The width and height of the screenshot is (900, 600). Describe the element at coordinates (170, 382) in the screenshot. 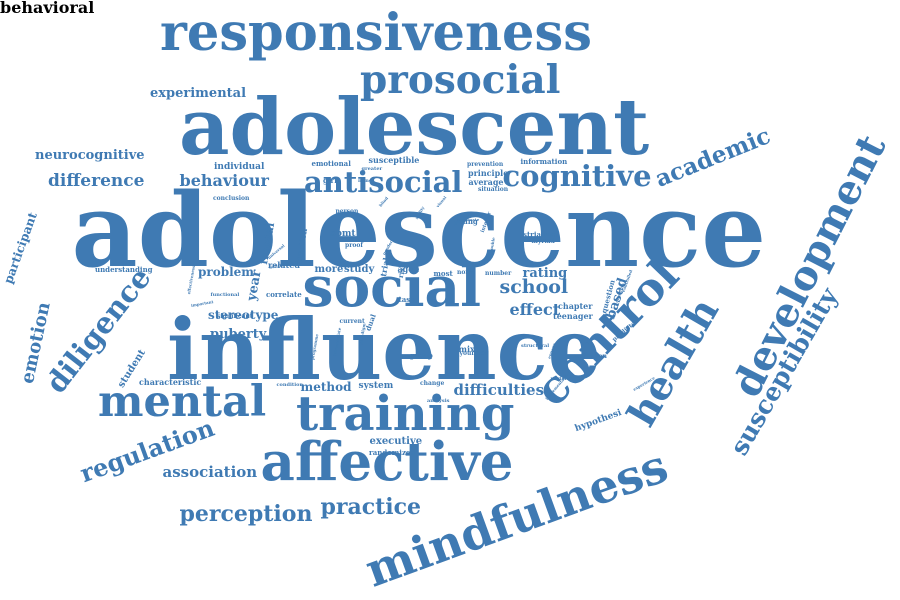

I see `word-characteristic: characteristic` at that location.